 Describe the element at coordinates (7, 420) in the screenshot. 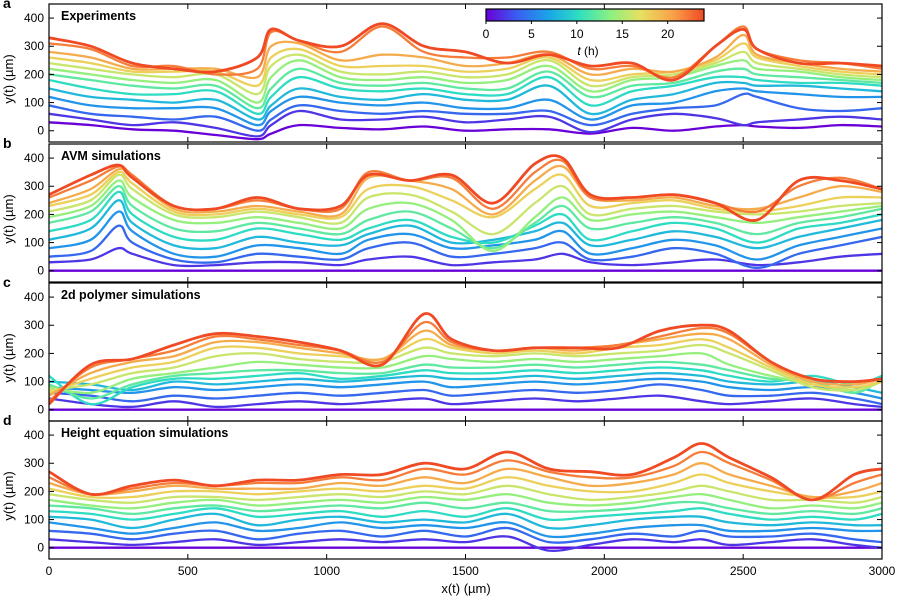

I see `panel-letter: d` at that location.